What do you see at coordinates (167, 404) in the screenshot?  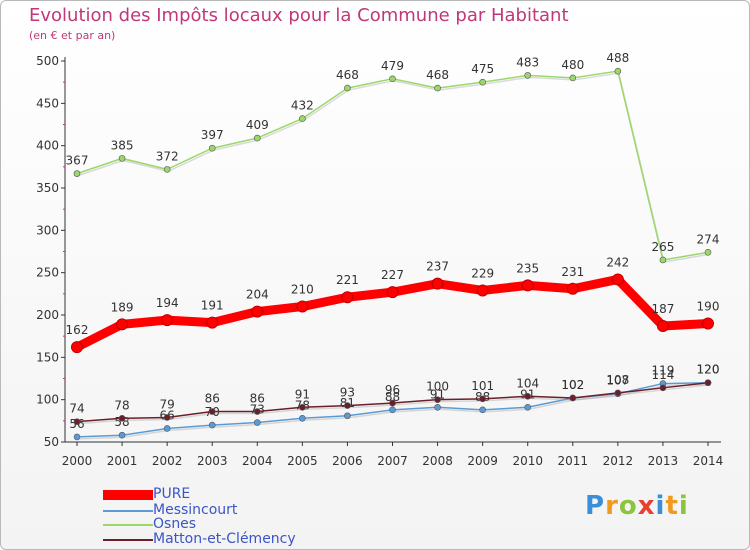 I see `data-label: 79` at bounding box center [167, 404].